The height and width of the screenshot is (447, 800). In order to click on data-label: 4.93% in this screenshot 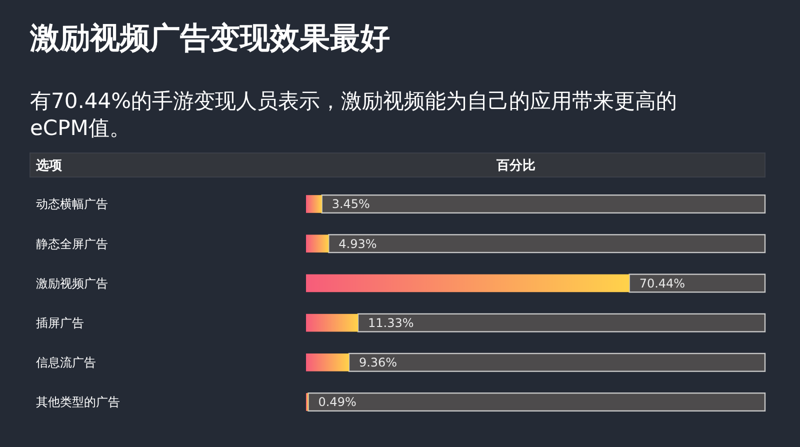, I will do `click(357, 243)`.